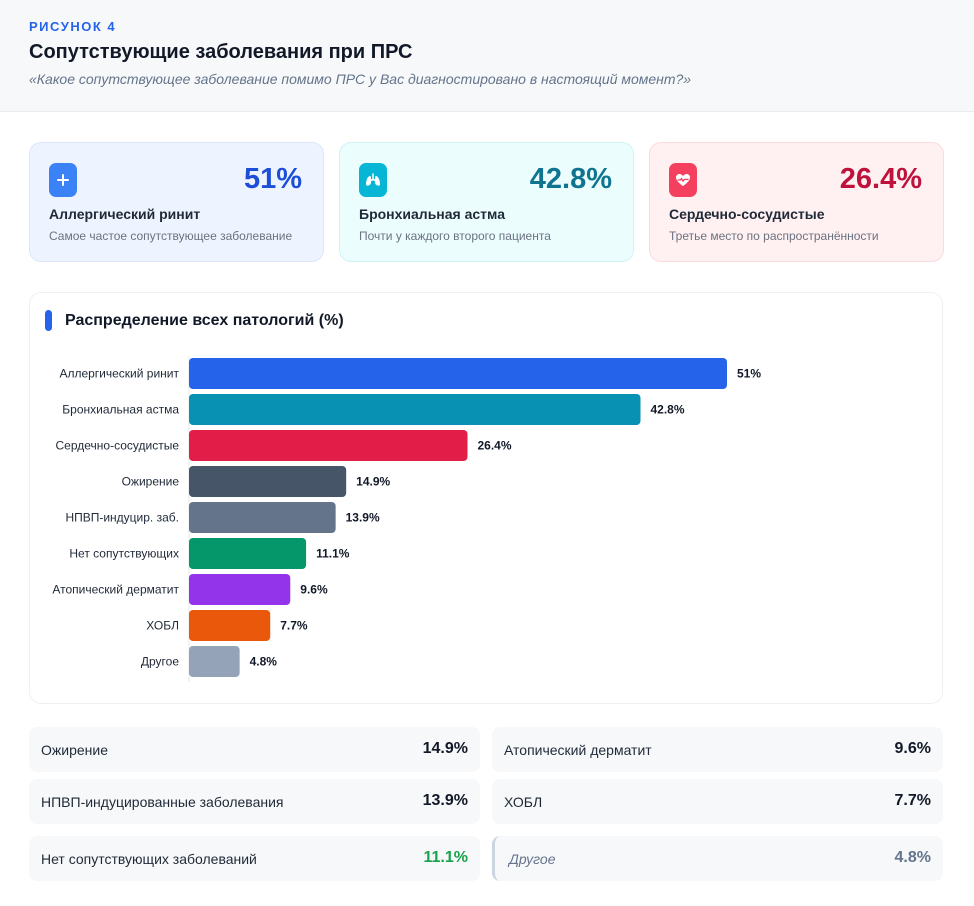  What do you see at coordinates (373, 180) in the screenshot?
I see `lungs-icon` at bounding box center [373, 180].